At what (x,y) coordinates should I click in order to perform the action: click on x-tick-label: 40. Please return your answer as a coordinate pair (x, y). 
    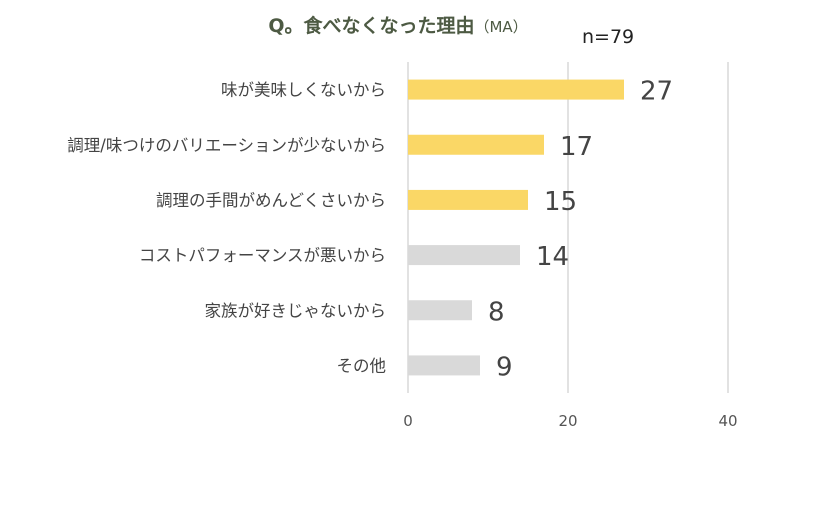
    Looking at the image, I should click on (727, 421).